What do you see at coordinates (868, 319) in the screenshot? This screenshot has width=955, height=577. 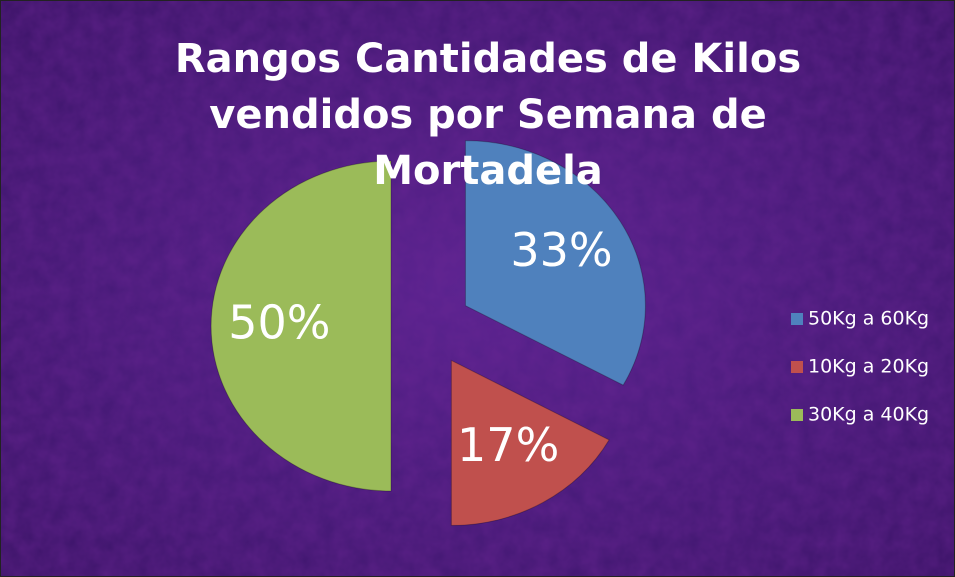 I see `legend-label: 50Kg a 60Kg` at bounding box center [868, 319].